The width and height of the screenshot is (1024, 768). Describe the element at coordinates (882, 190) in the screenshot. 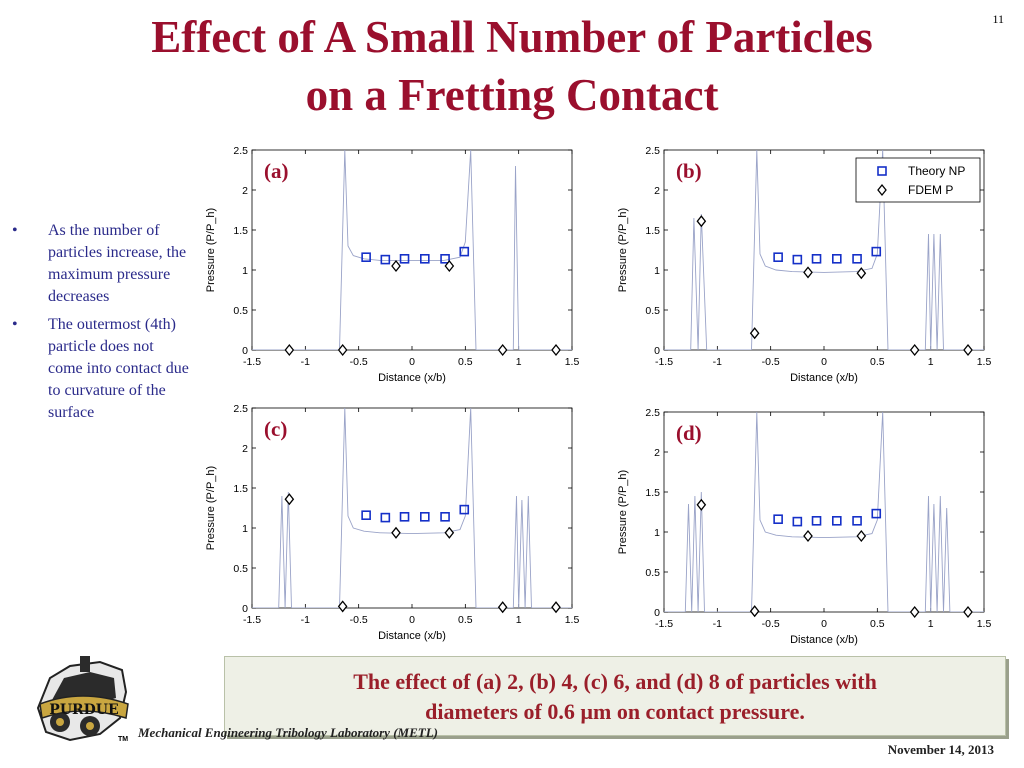

I see `legend-marker-fdem` at that location.